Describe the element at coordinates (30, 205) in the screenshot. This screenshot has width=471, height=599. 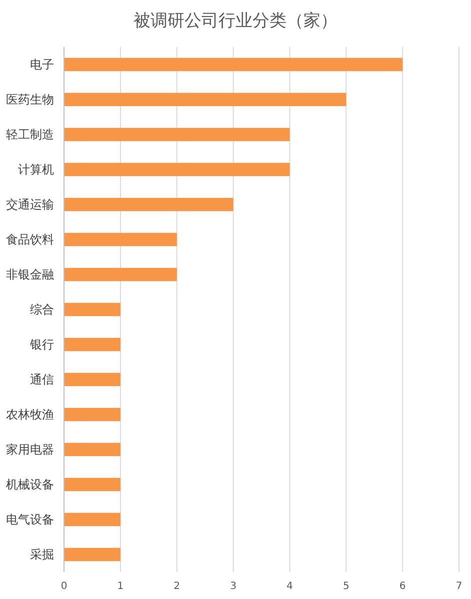
I see `y-tick-label: 交通运输` at that location.